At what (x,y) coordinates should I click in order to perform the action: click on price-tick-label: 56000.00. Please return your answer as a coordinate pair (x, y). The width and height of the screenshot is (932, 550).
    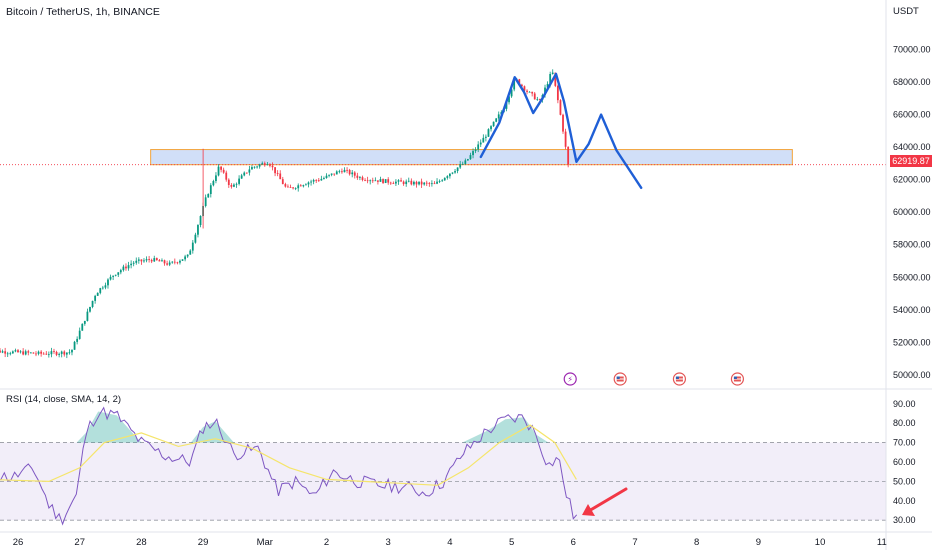
    Looking at the image, I should click on (912, 277).